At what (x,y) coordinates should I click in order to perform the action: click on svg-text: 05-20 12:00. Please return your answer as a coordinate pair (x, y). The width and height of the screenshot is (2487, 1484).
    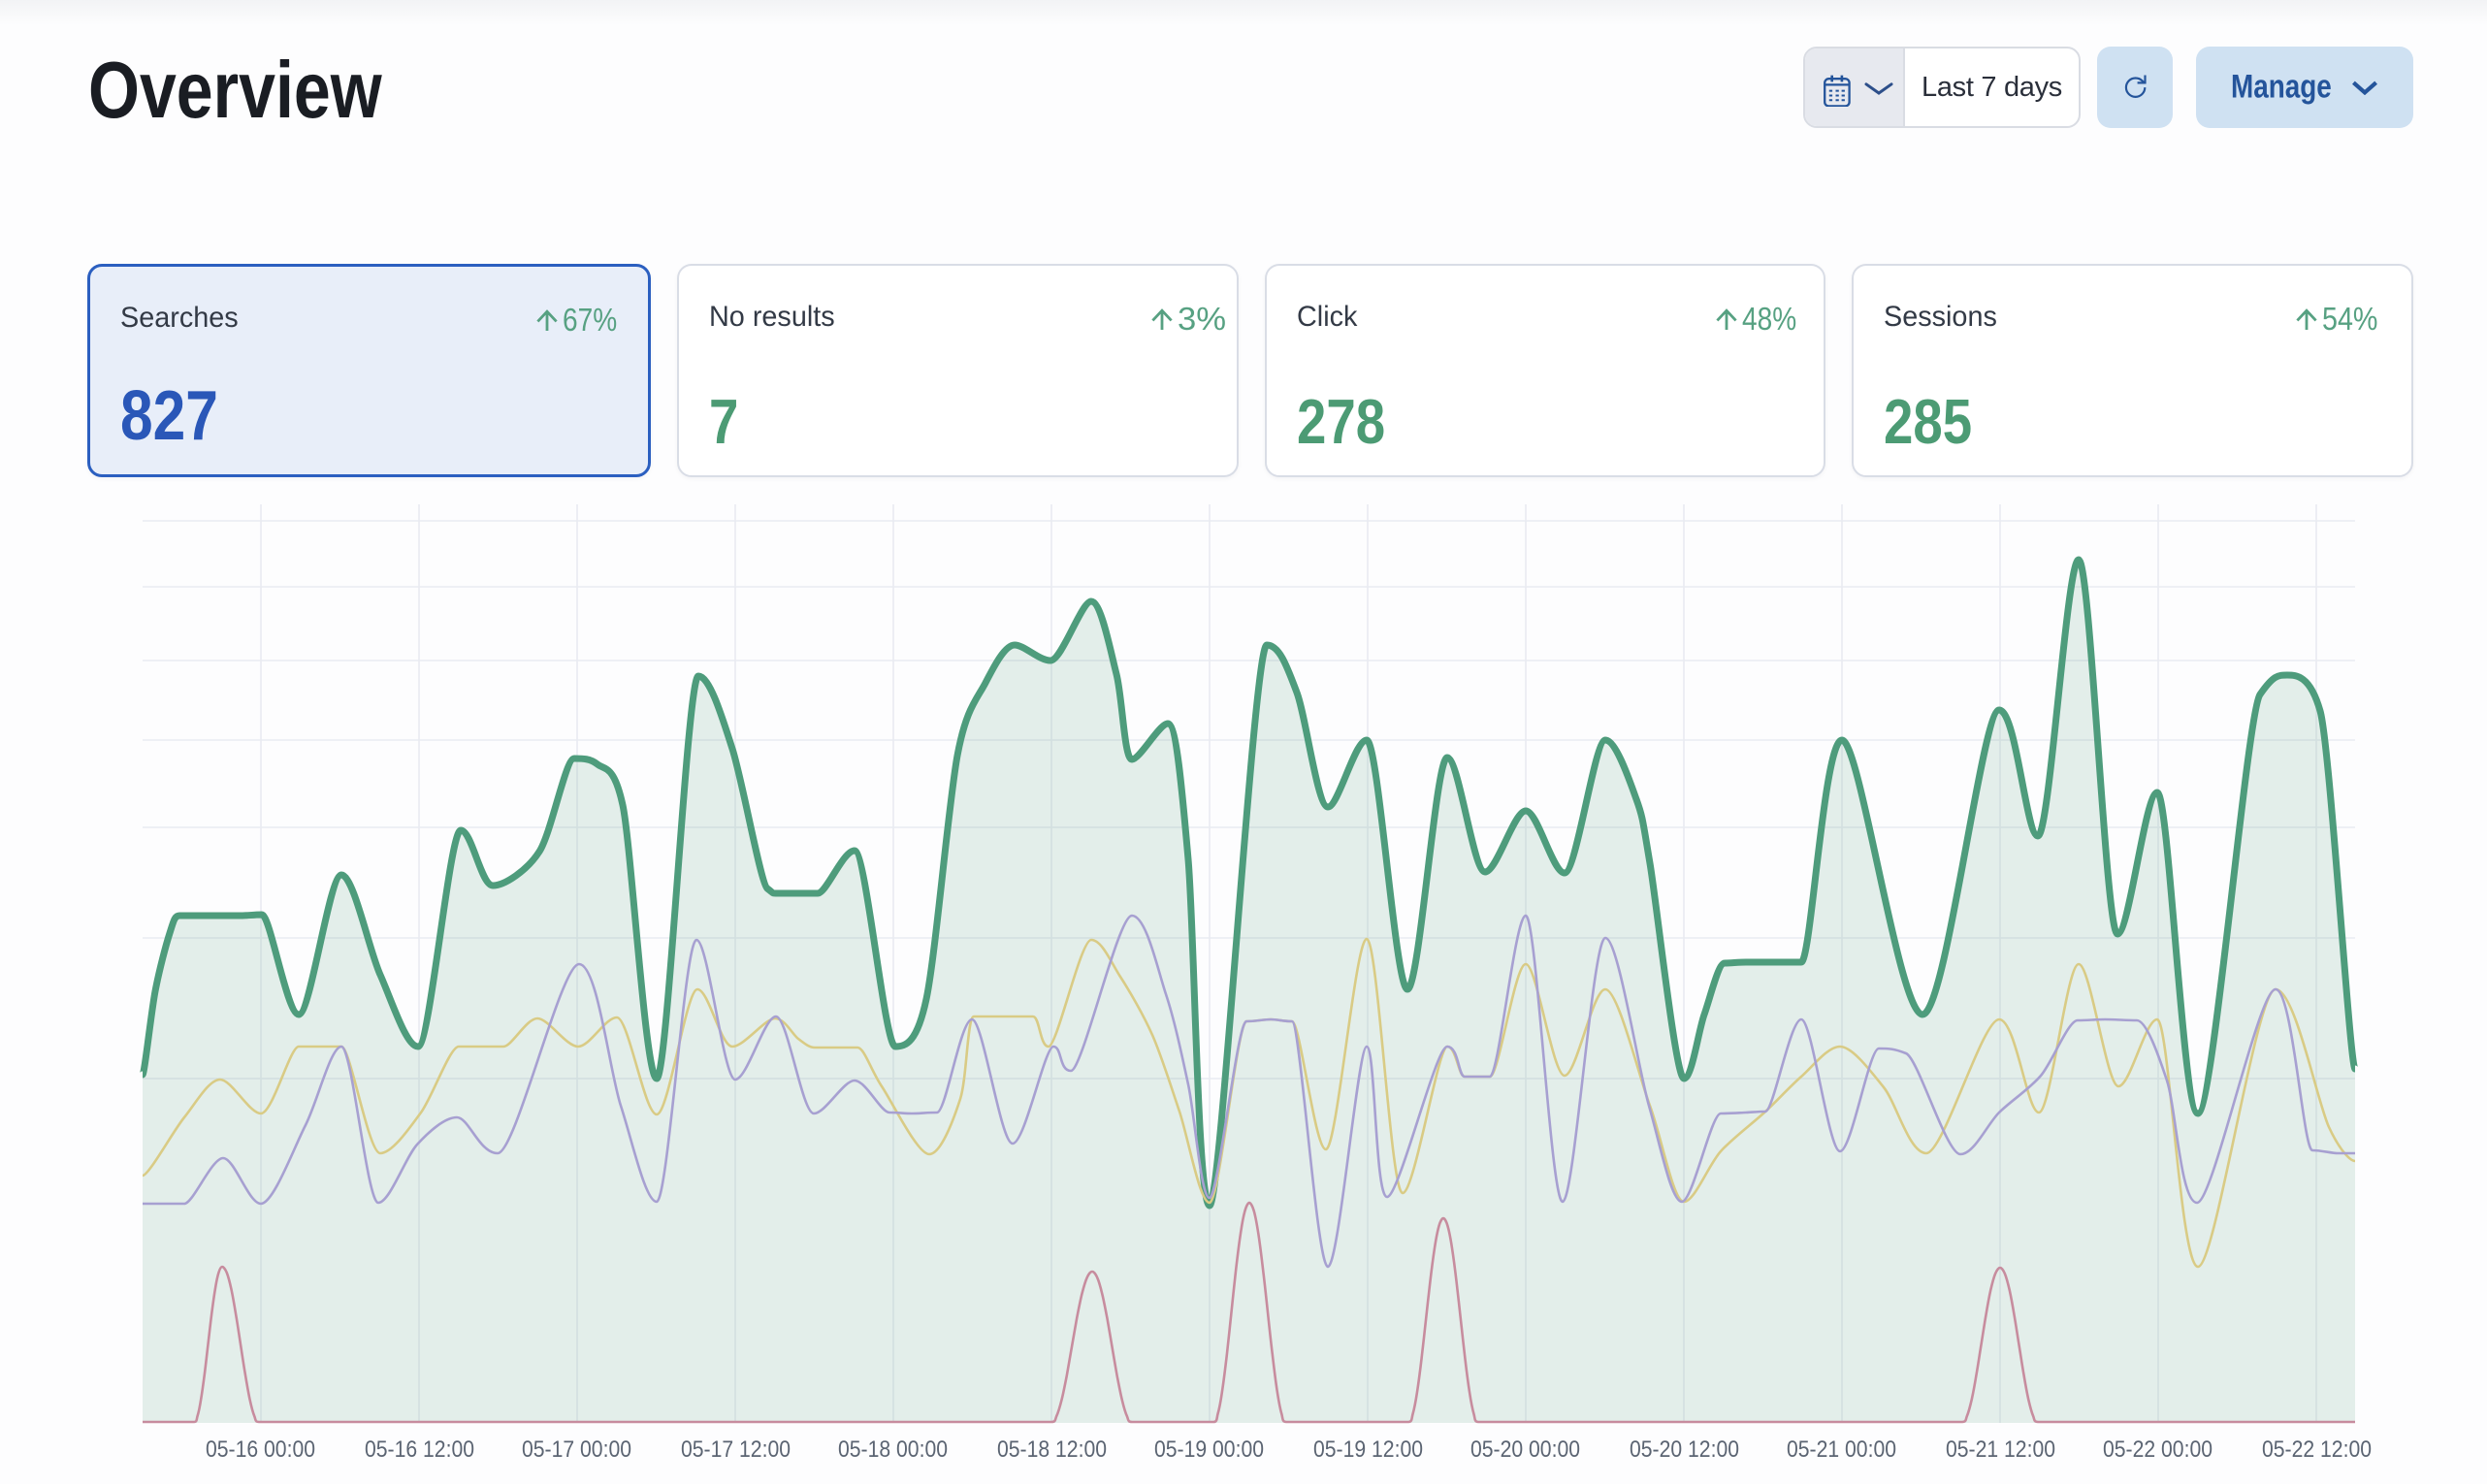
    Looking at the image, I should click on (1685, 1449).